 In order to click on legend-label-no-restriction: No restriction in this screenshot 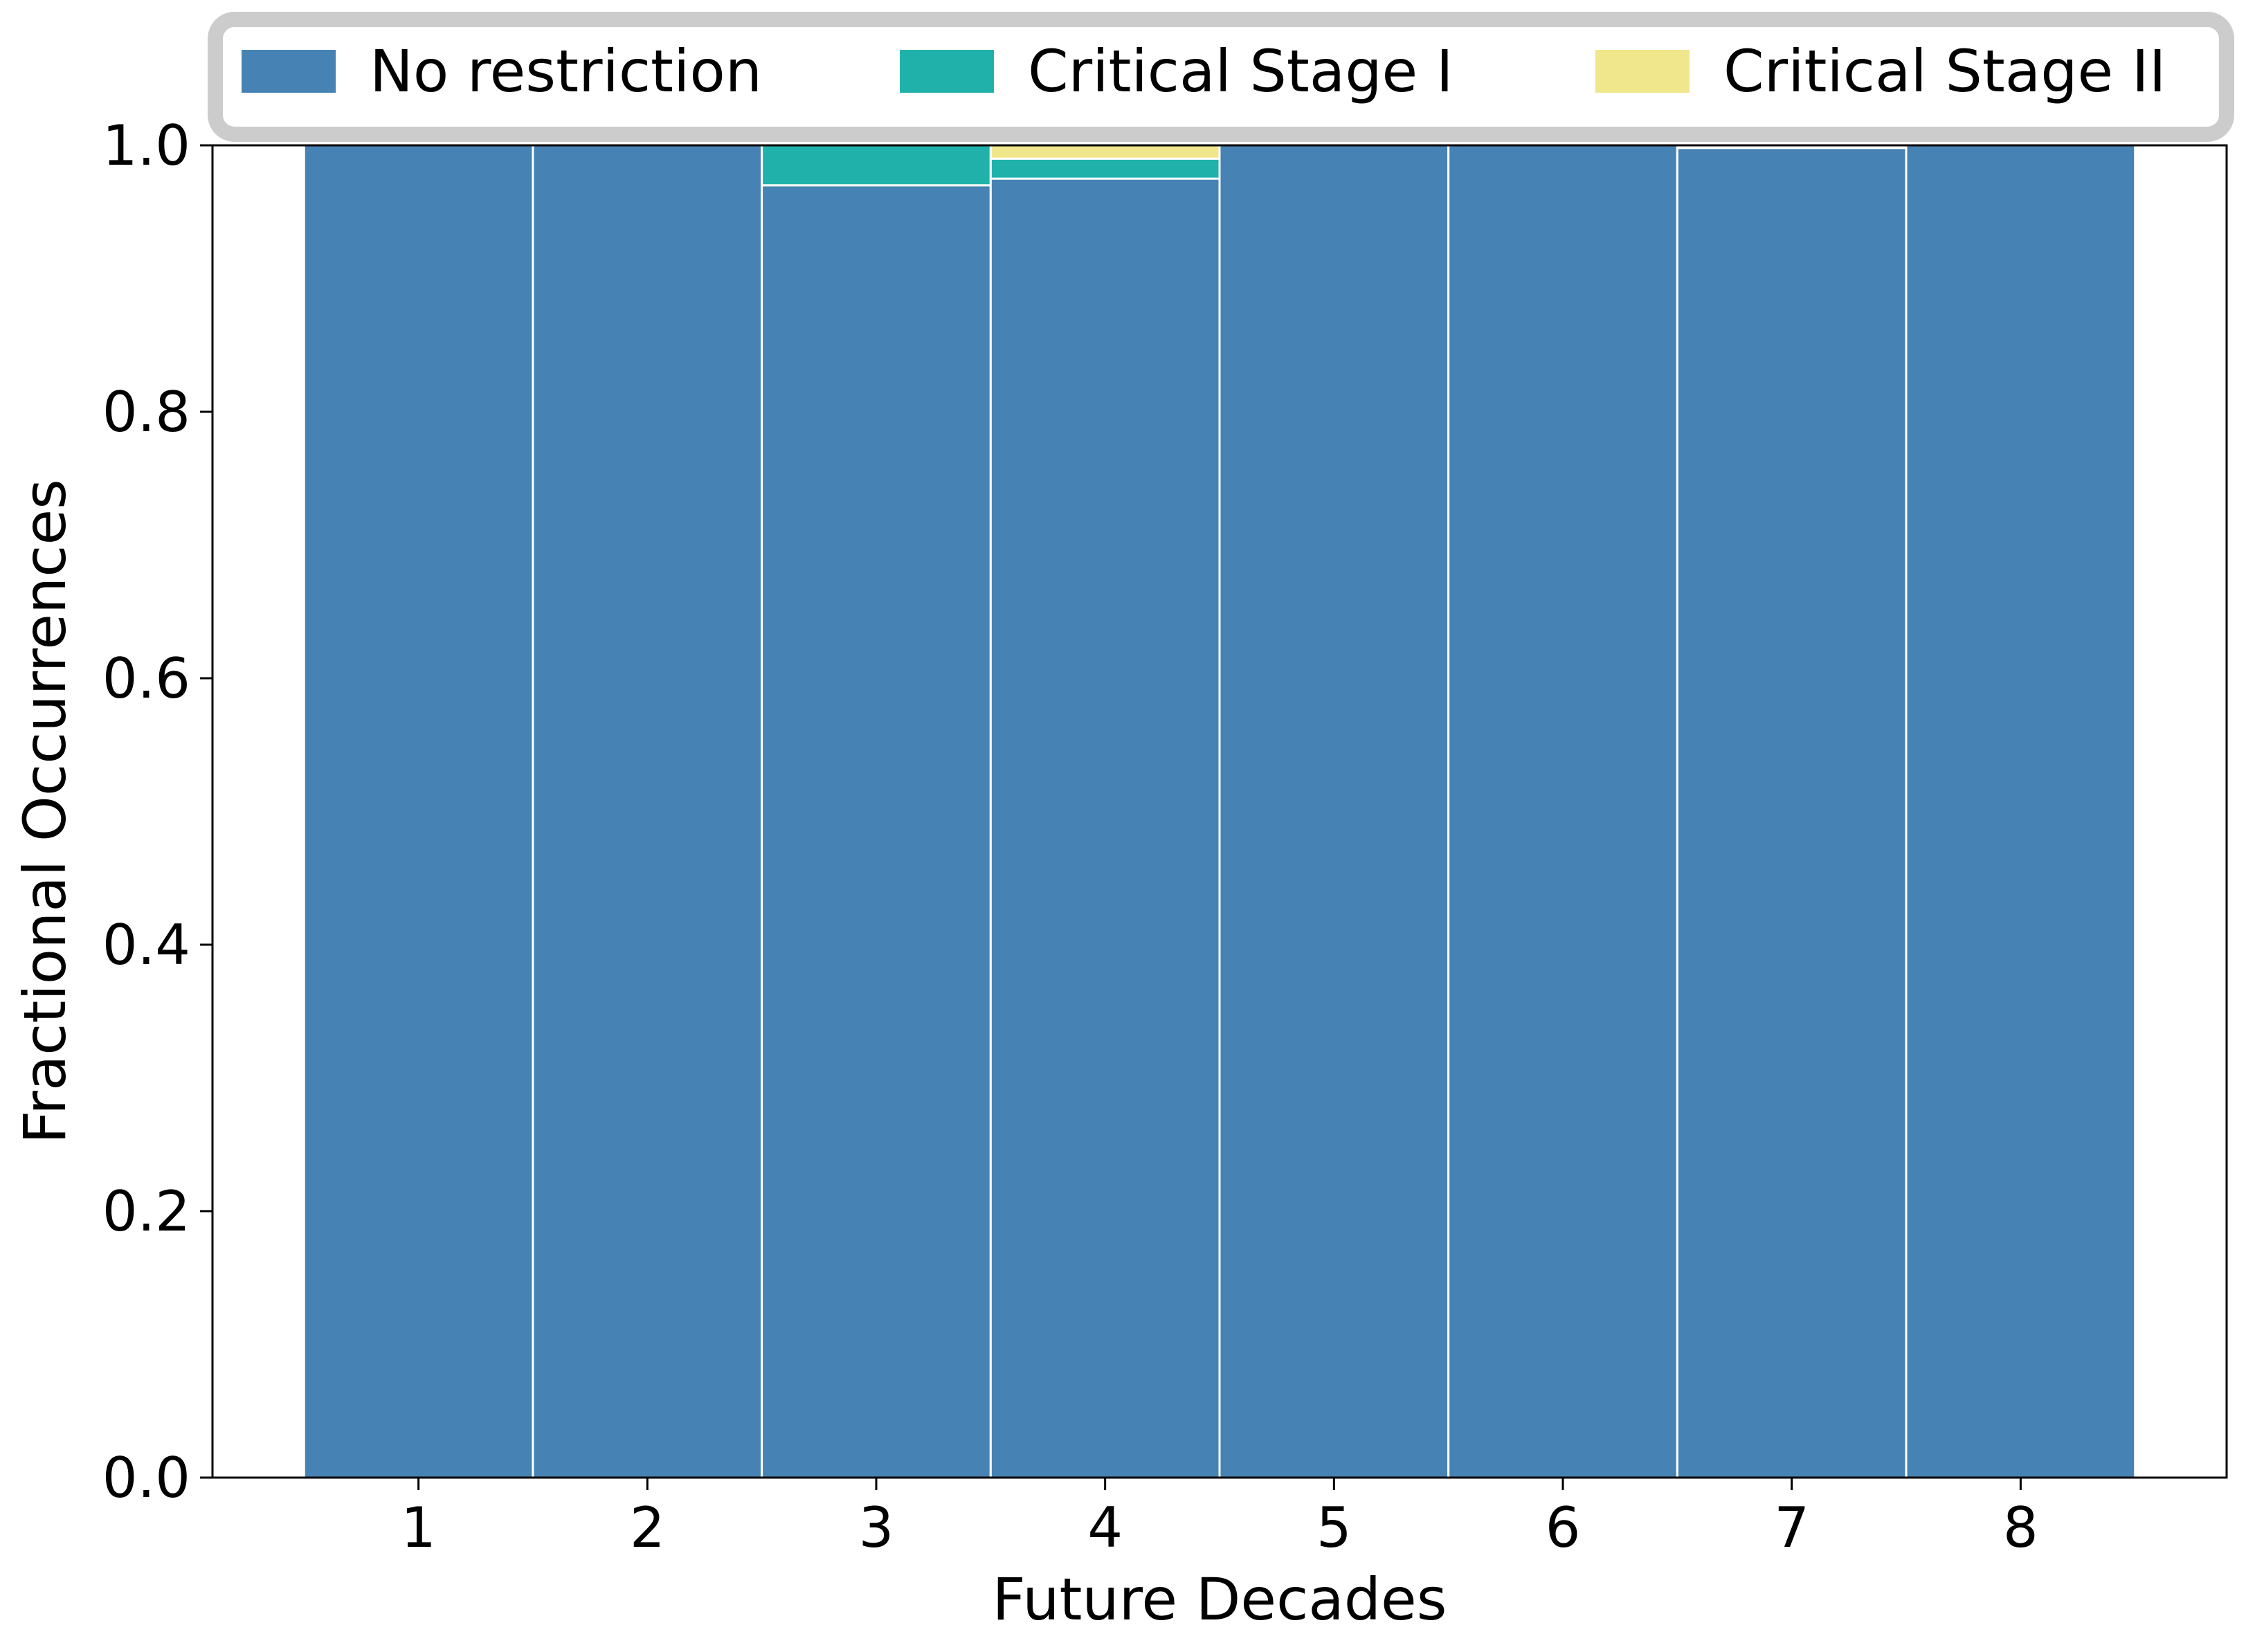, I will do `click(566, 71)`.